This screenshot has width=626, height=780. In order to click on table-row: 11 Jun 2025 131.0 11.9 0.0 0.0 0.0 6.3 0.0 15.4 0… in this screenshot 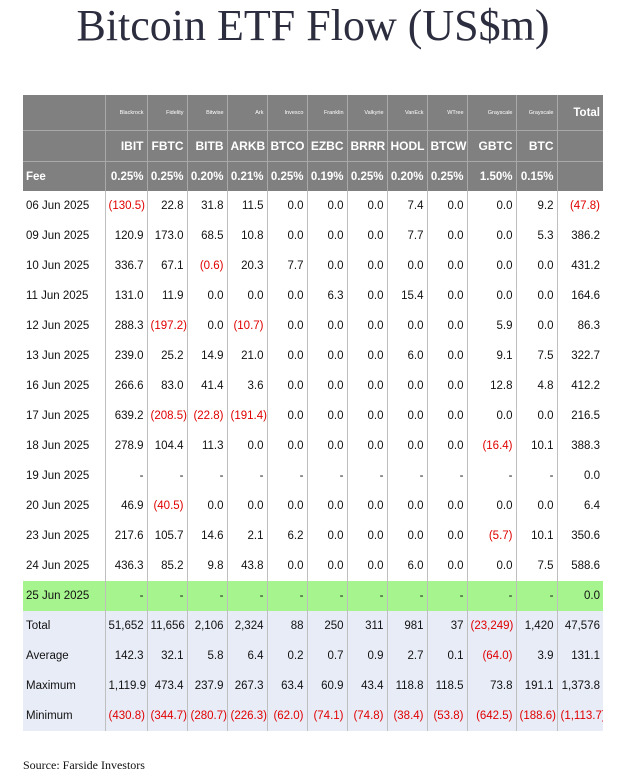, I will do `click(313, 296)`.